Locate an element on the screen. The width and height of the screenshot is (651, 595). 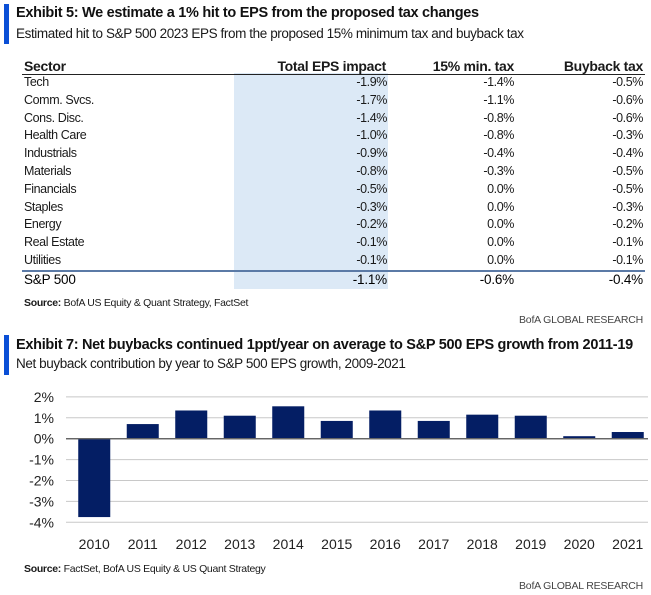
min-tax-cell: -1.4% is located at coordinates (498, 82).